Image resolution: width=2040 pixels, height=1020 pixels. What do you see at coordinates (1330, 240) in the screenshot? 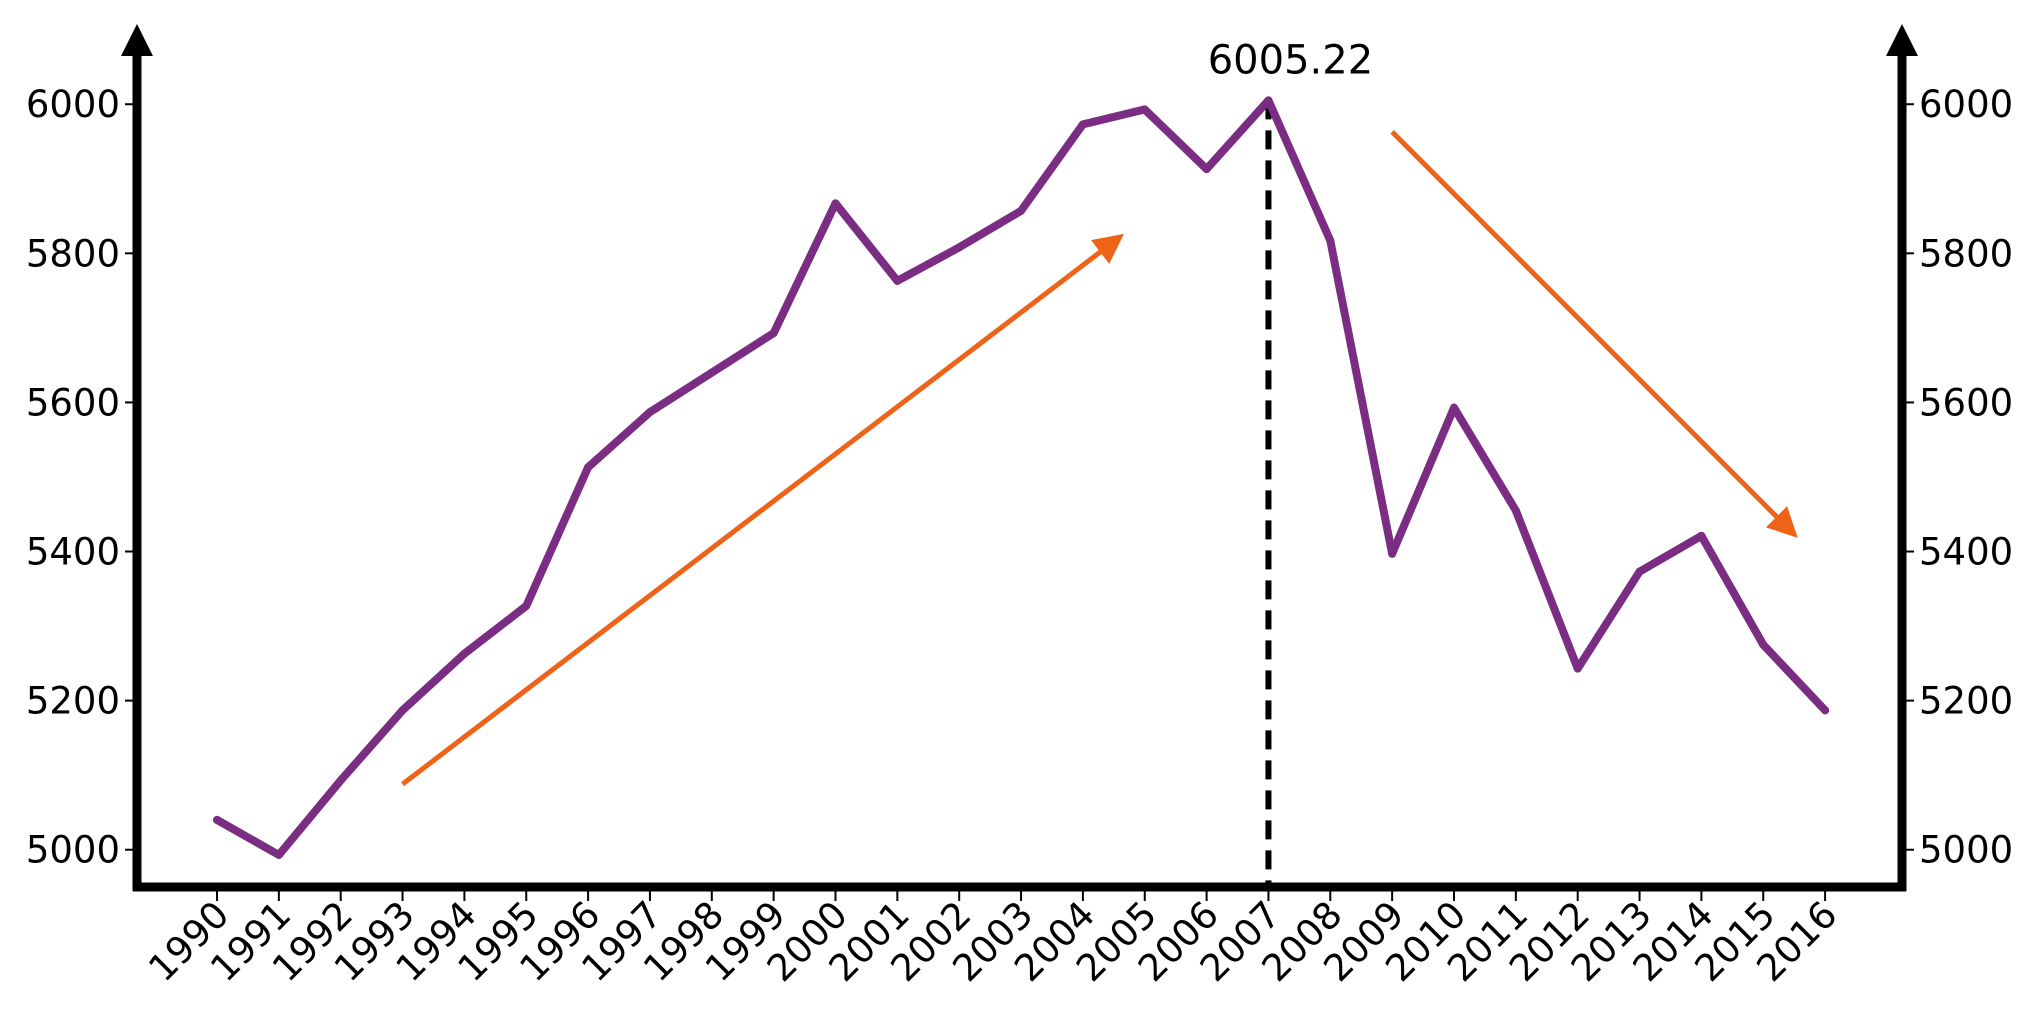
I see `data-point-2008` at bounding box center [1330, 240].